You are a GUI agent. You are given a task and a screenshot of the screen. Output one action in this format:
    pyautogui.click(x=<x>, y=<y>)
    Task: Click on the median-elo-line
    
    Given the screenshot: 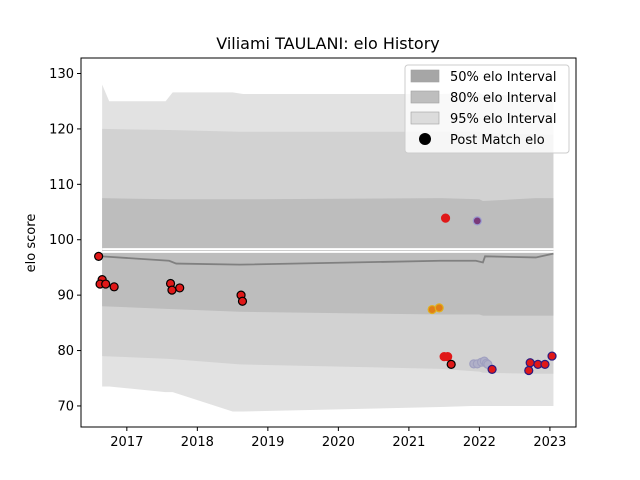 What is the action you would take?
    pyautogui.click(x=328, y=259)
    